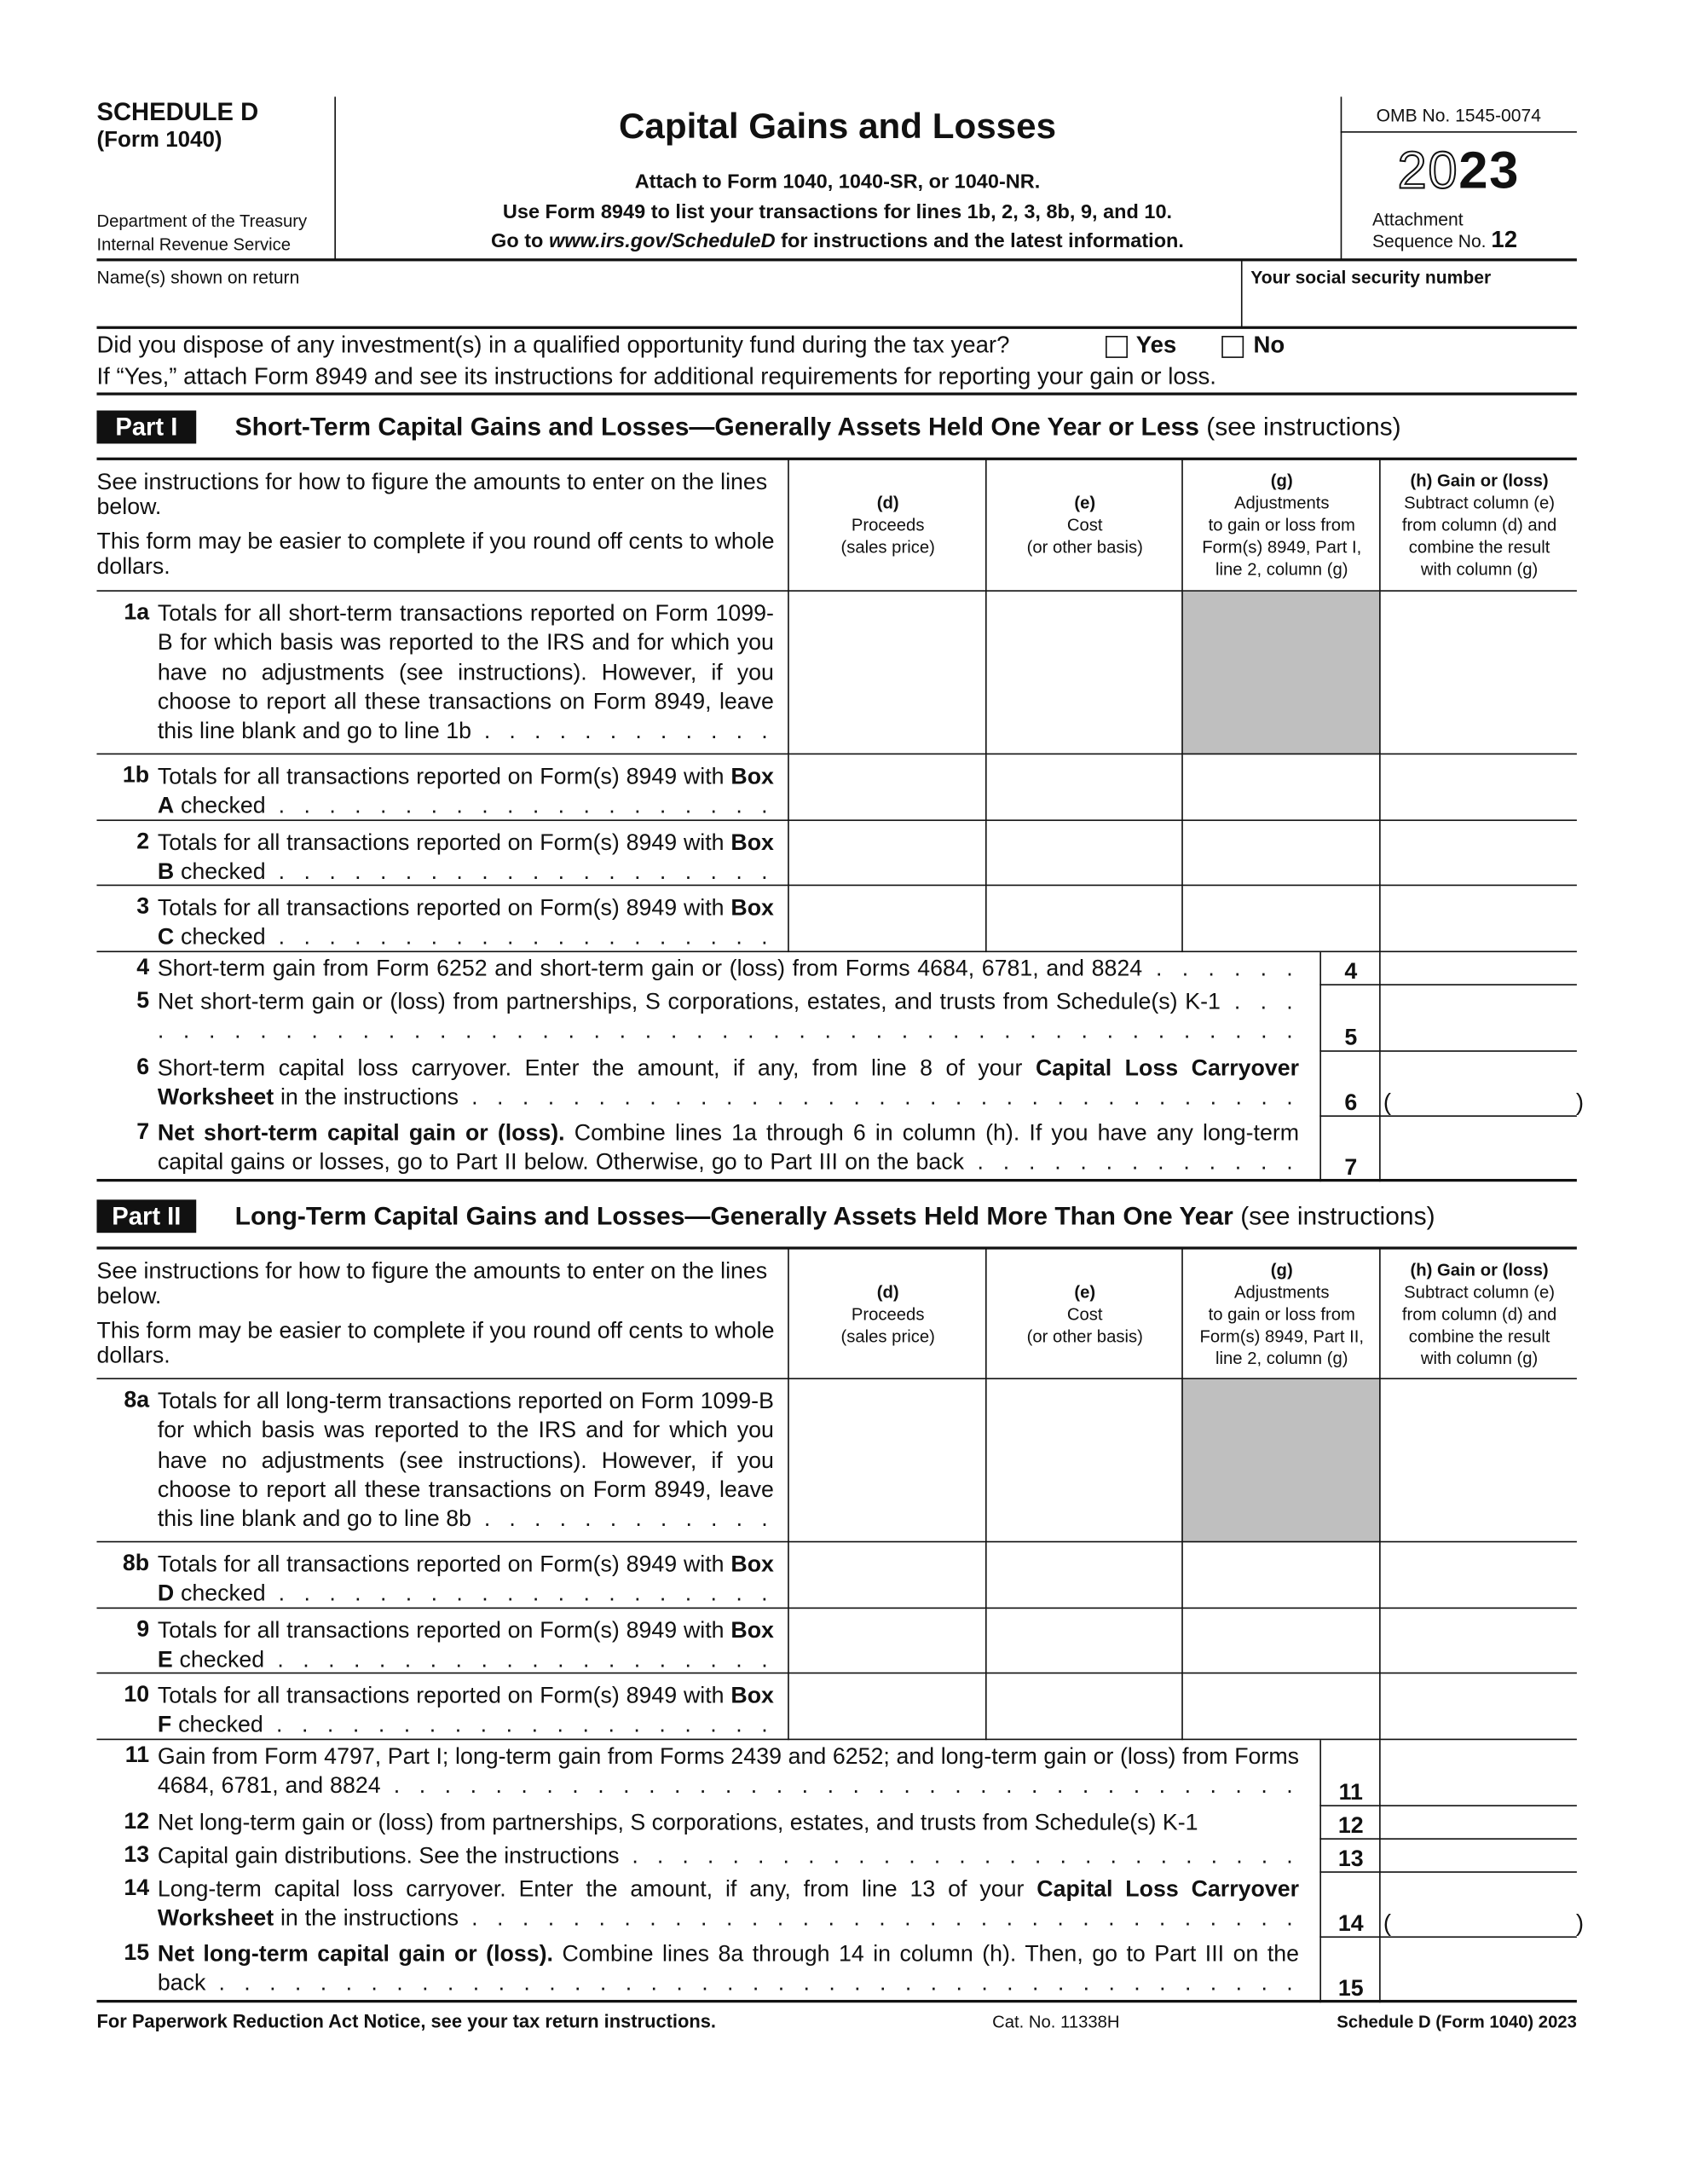  I want to click on line-1b-column-h-input, so click(1479, 788).